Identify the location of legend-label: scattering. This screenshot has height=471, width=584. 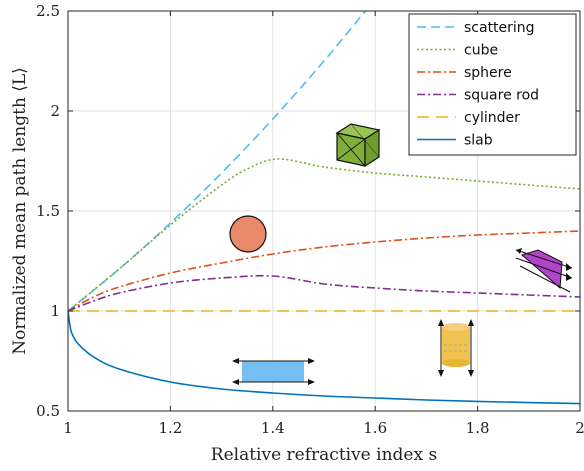
(499, 28).